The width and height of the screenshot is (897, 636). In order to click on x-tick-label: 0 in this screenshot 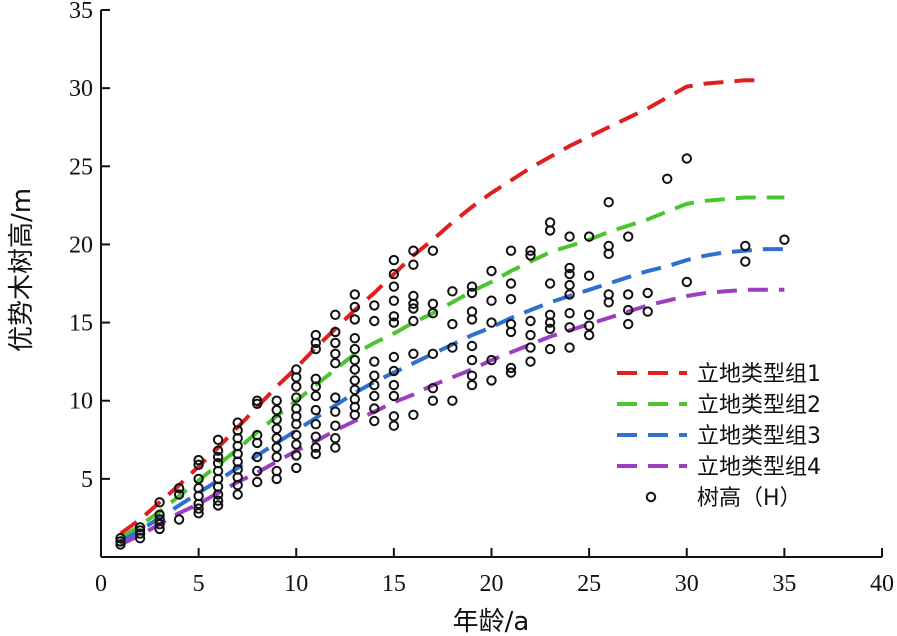, I will do `click(101, 584)`.